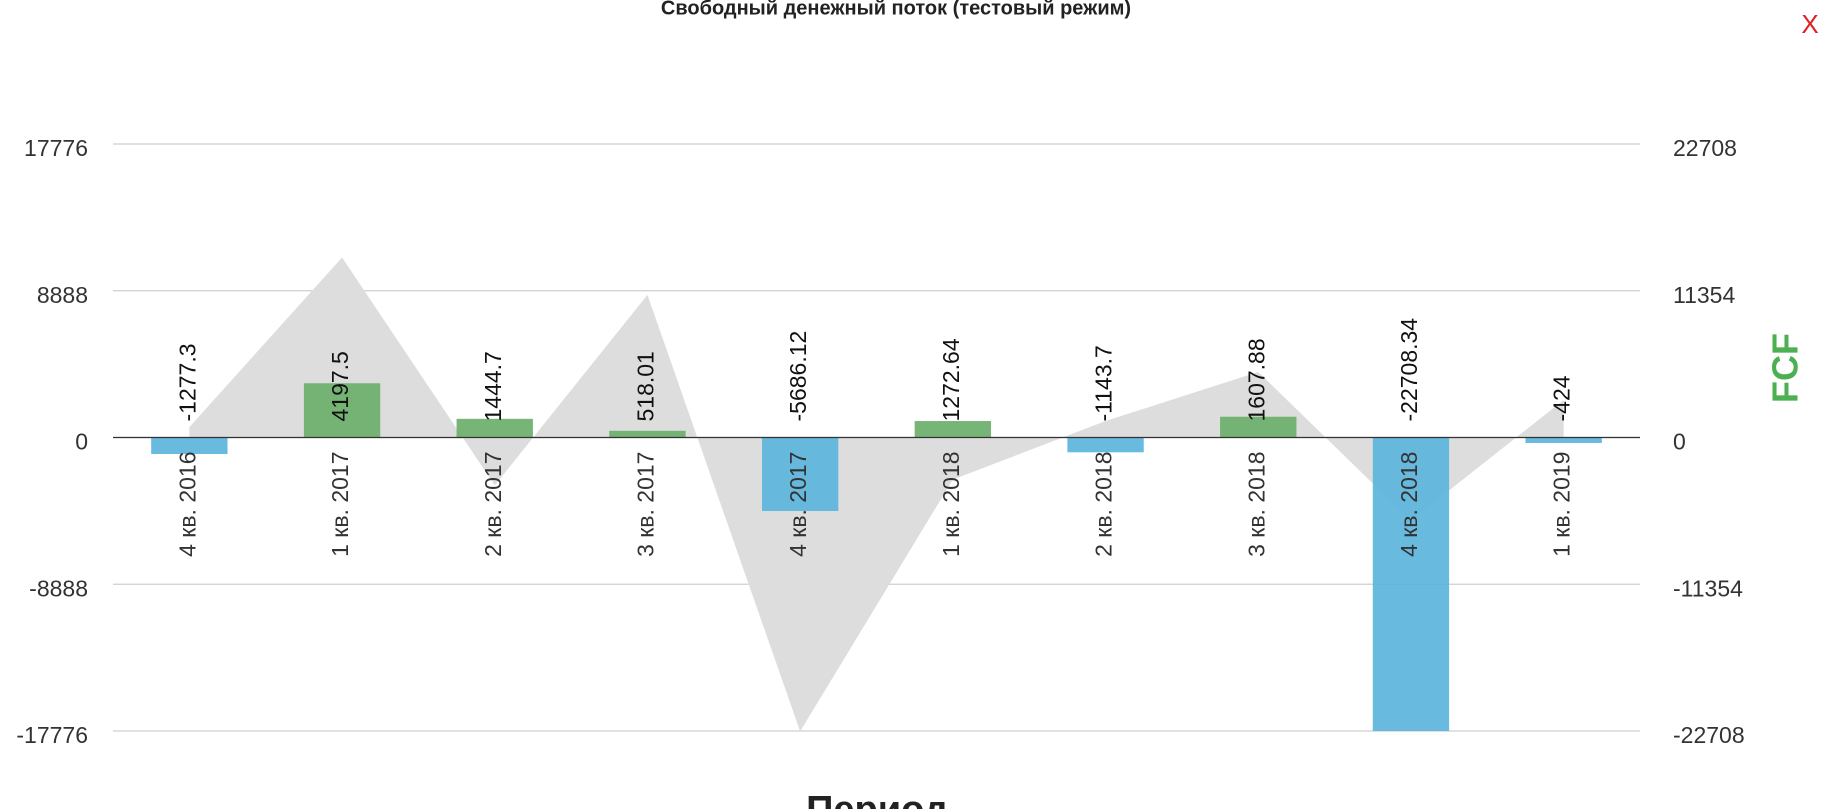 This screenshot has height=809, width=1833. I want to click on x-tick-label: 2 кв. 2017, so click(493, 504).